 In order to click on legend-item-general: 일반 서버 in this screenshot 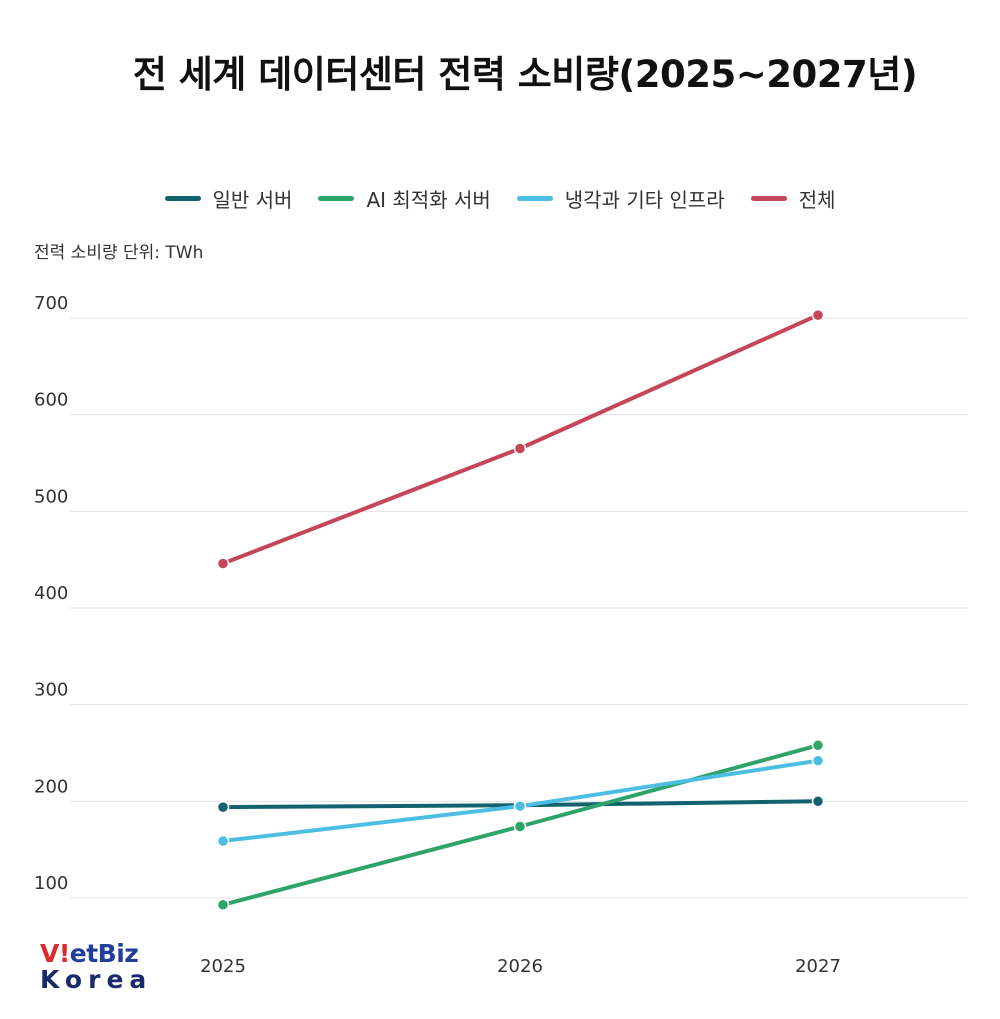, I will do `click(228, 198)`.